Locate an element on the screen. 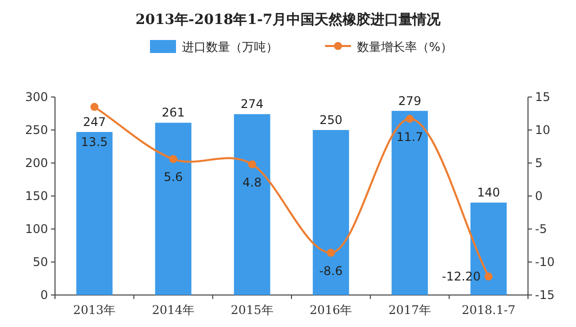 The image size is (576, 327). y2-tick-label: -10 is located at coordinates (545, 262).